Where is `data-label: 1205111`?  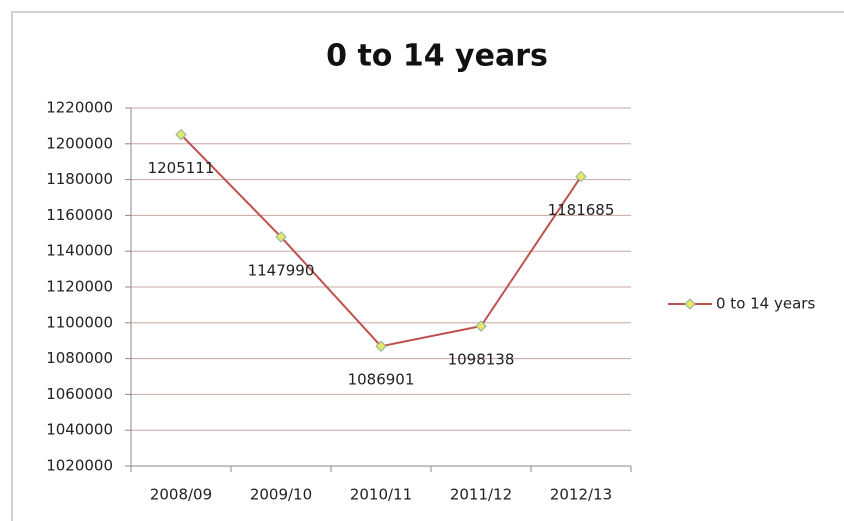
data-label: 1205111 is located at coordinates (181, 168).